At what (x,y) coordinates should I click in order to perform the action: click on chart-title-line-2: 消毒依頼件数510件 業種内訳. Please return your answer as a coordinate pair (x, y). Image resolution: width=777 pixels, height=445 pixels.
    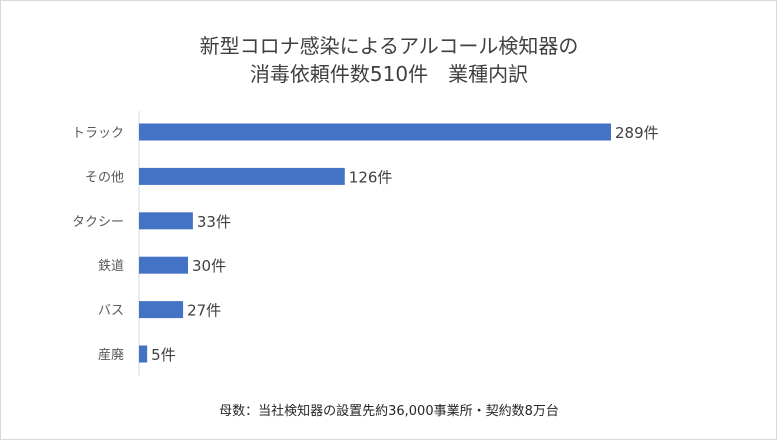
    Looking at the image, I should click on (389, 74).